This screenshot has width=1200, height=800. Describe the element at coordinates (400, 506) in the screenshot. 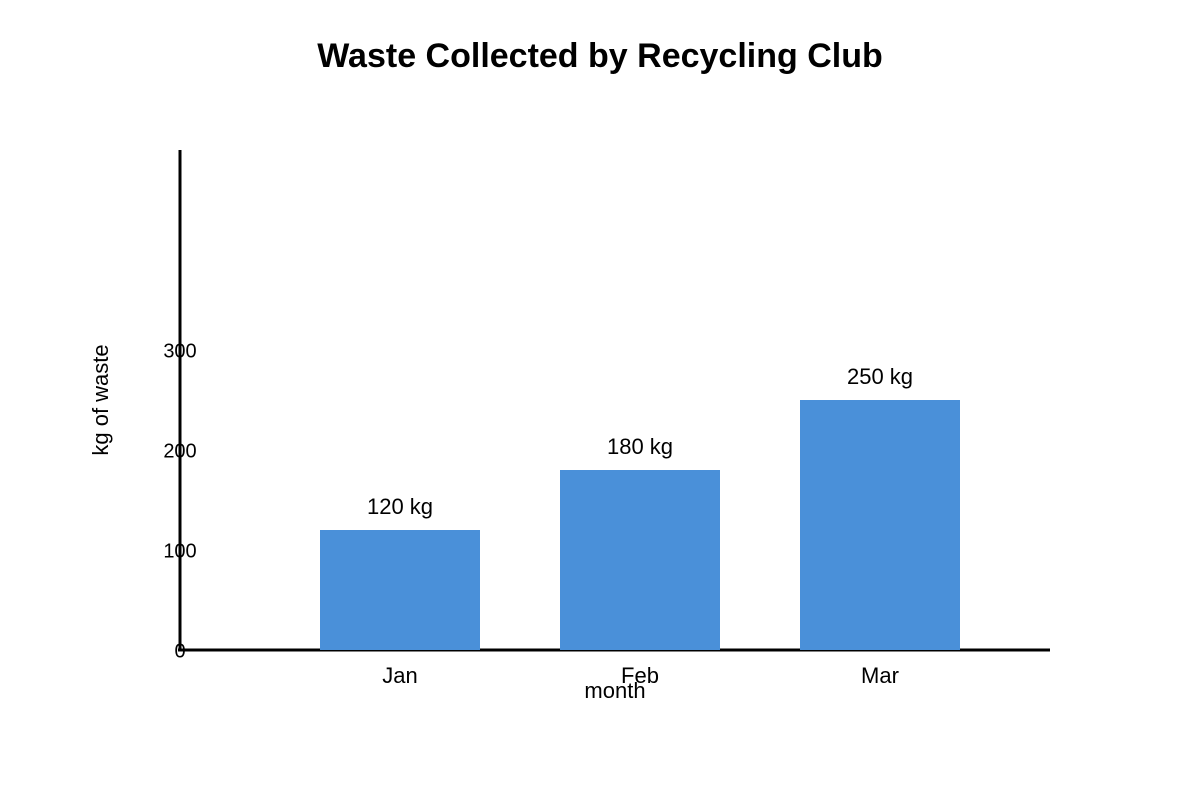

I see `data-label: 120 kg` at that location.